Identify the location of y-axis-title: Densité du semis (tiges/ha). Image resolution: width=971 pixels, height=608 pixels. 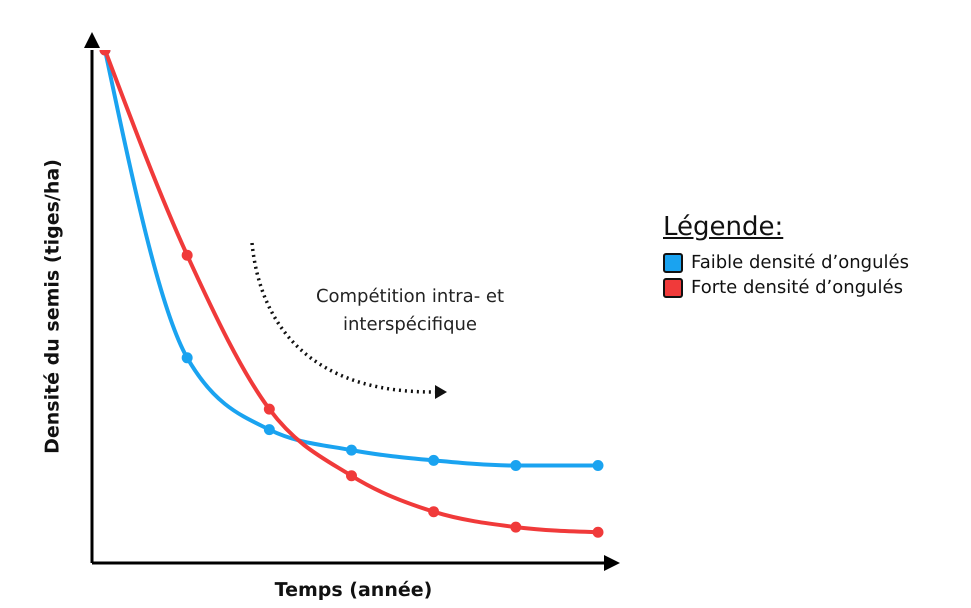
(53, 306).